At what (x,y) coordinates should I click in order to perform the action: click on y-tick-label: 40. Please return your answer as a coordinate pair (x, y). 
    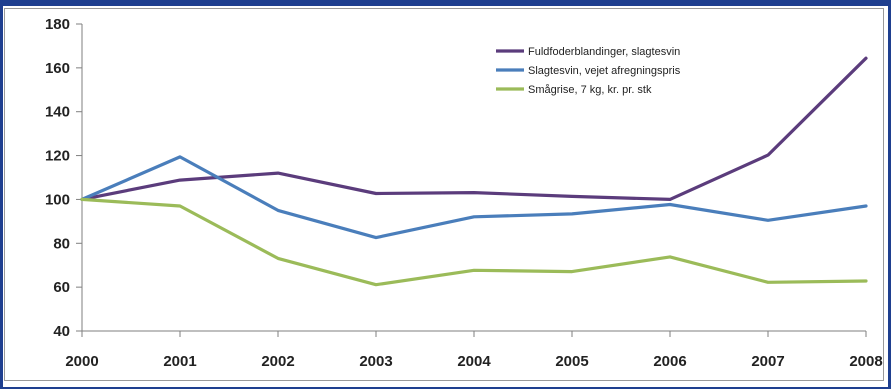
    Looking at the image, I should click on (61, 331).